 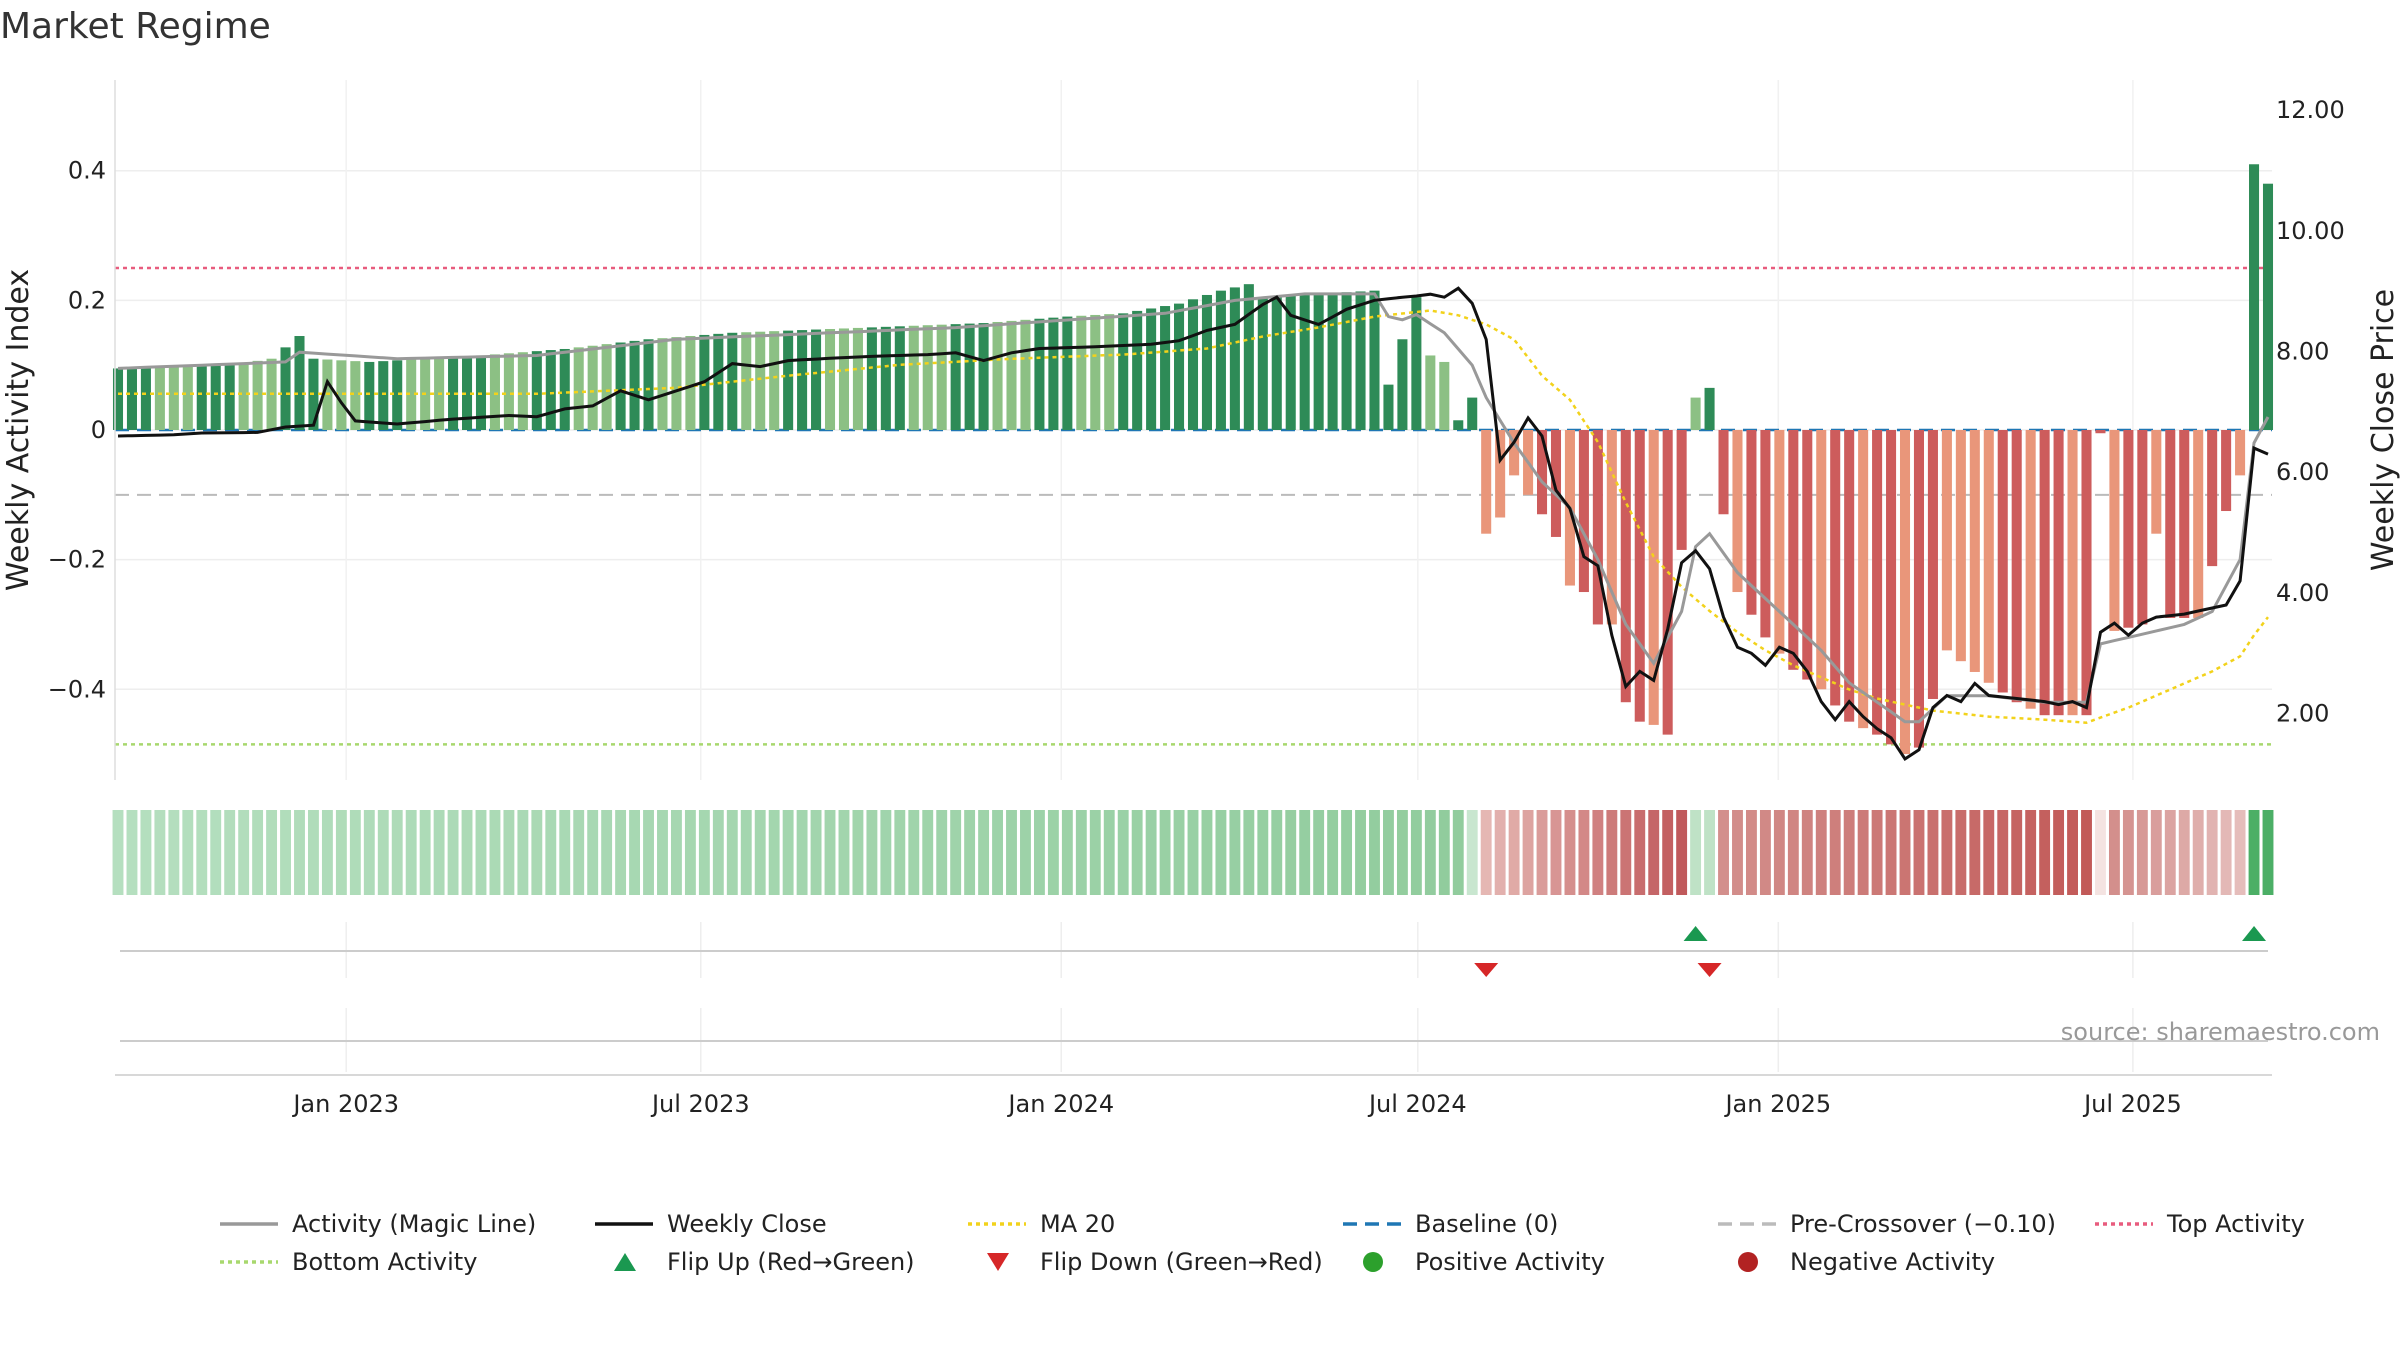 What do you see at coordinates (2200, 1224) in the screenshot?
I see `legend-item: Top Activity` at bounding box center [2200, 1224].